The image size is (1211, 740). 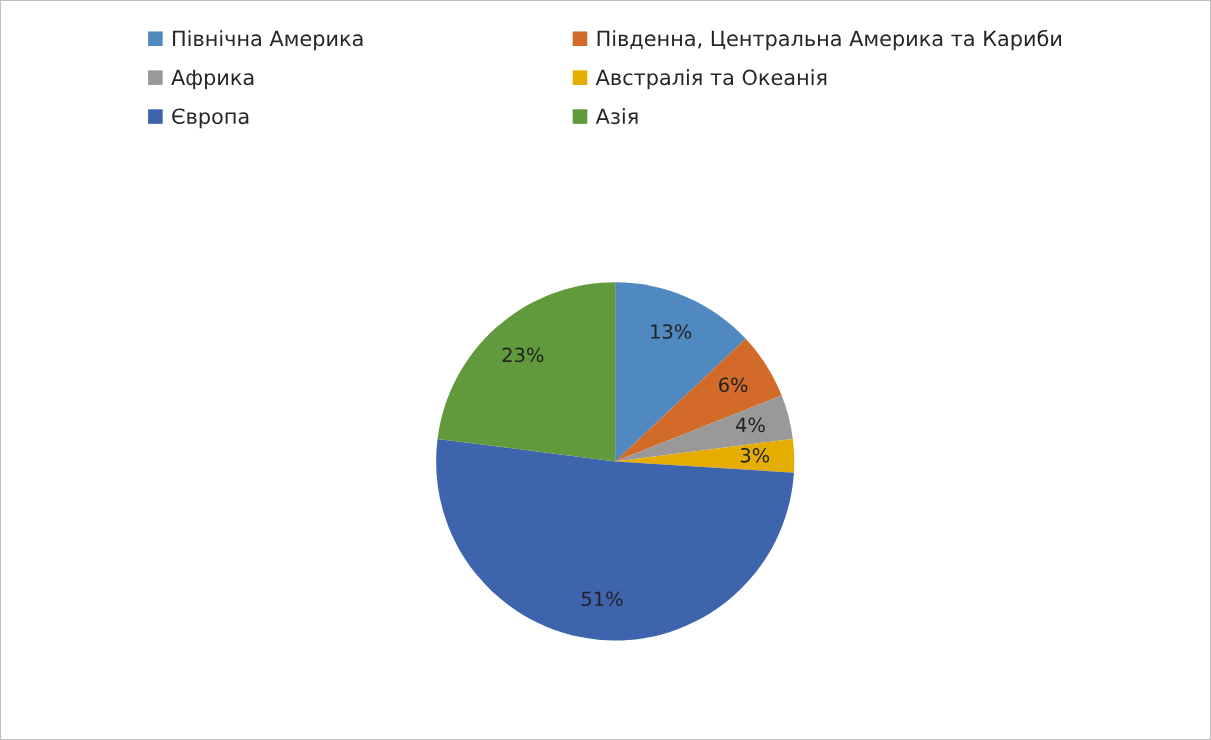 What do you see at coordinates (755, 455) in the screenshot?
I see `data-label: 3%` at bounding box center [755, 455].